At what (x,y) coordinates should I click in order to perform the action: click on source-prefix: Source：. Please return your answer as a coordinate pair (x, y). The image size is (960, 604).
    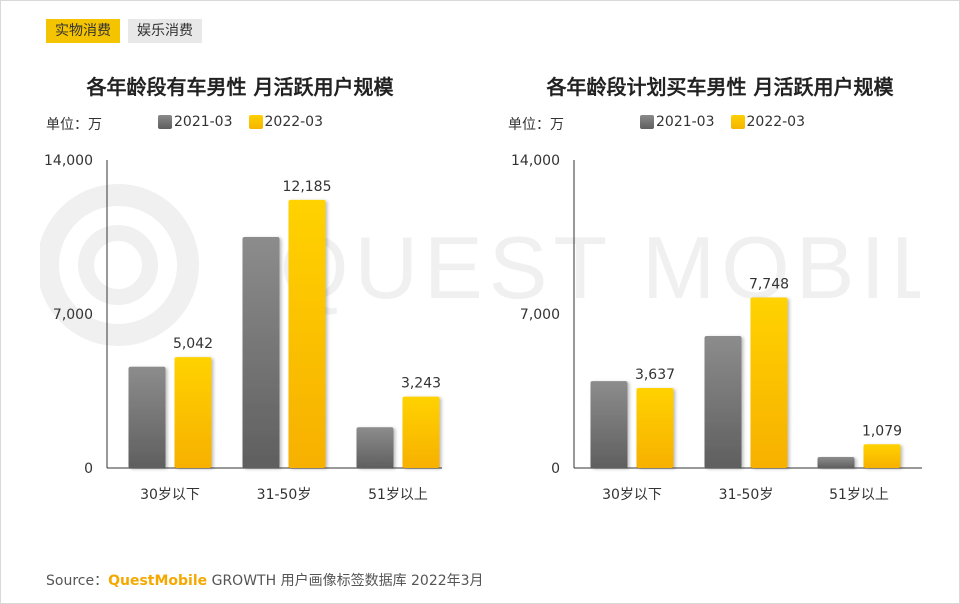
    Looking at the image, I should click on (77, 581).